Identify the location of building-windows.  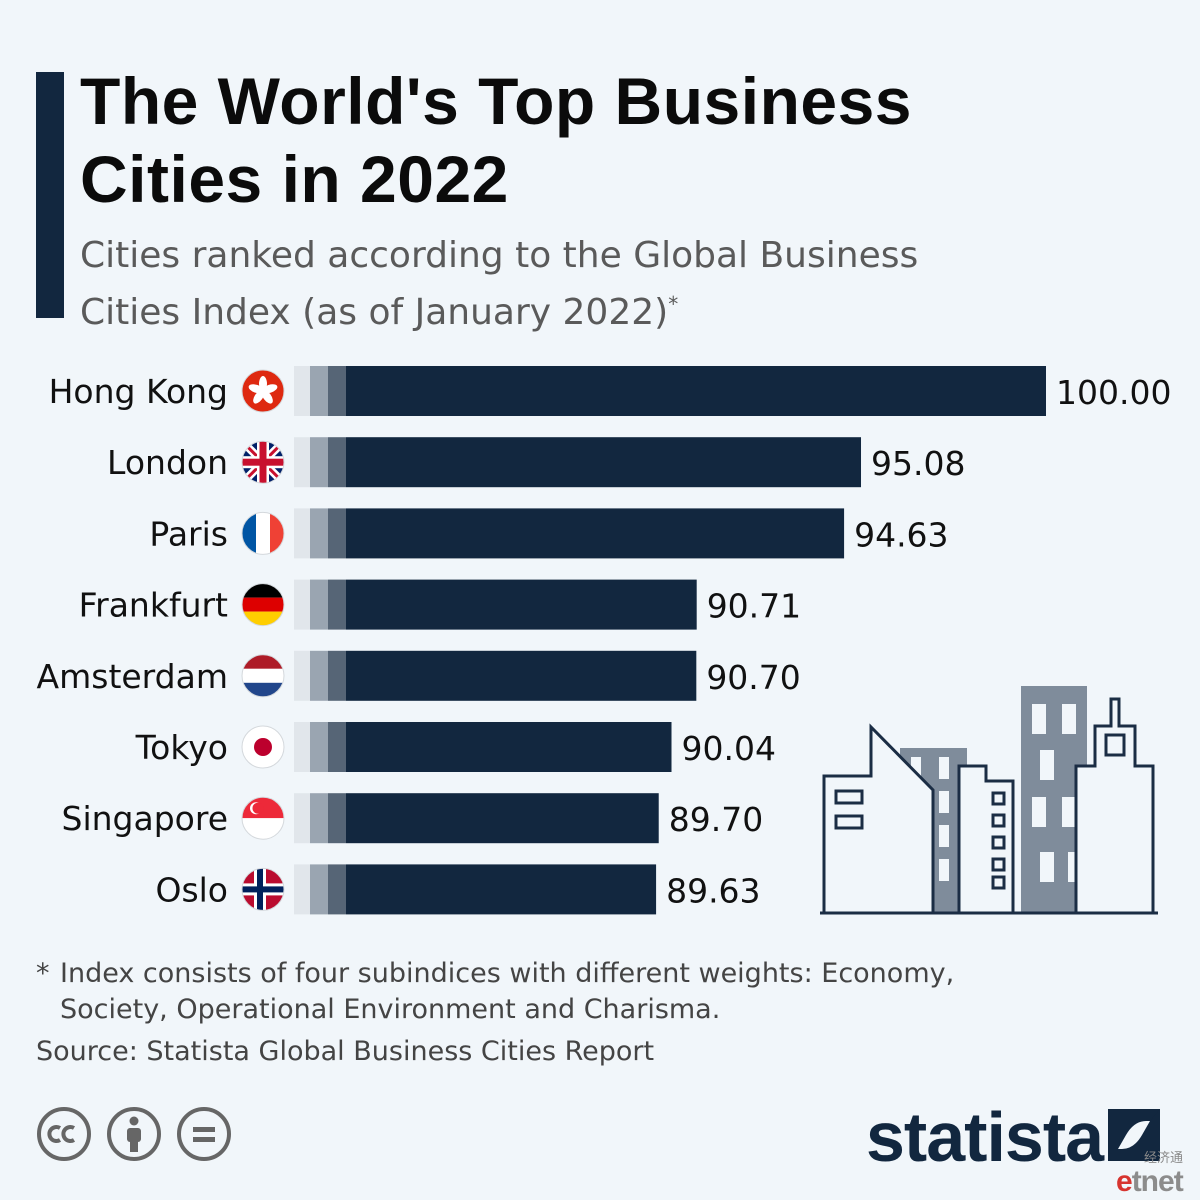
(996, 793).